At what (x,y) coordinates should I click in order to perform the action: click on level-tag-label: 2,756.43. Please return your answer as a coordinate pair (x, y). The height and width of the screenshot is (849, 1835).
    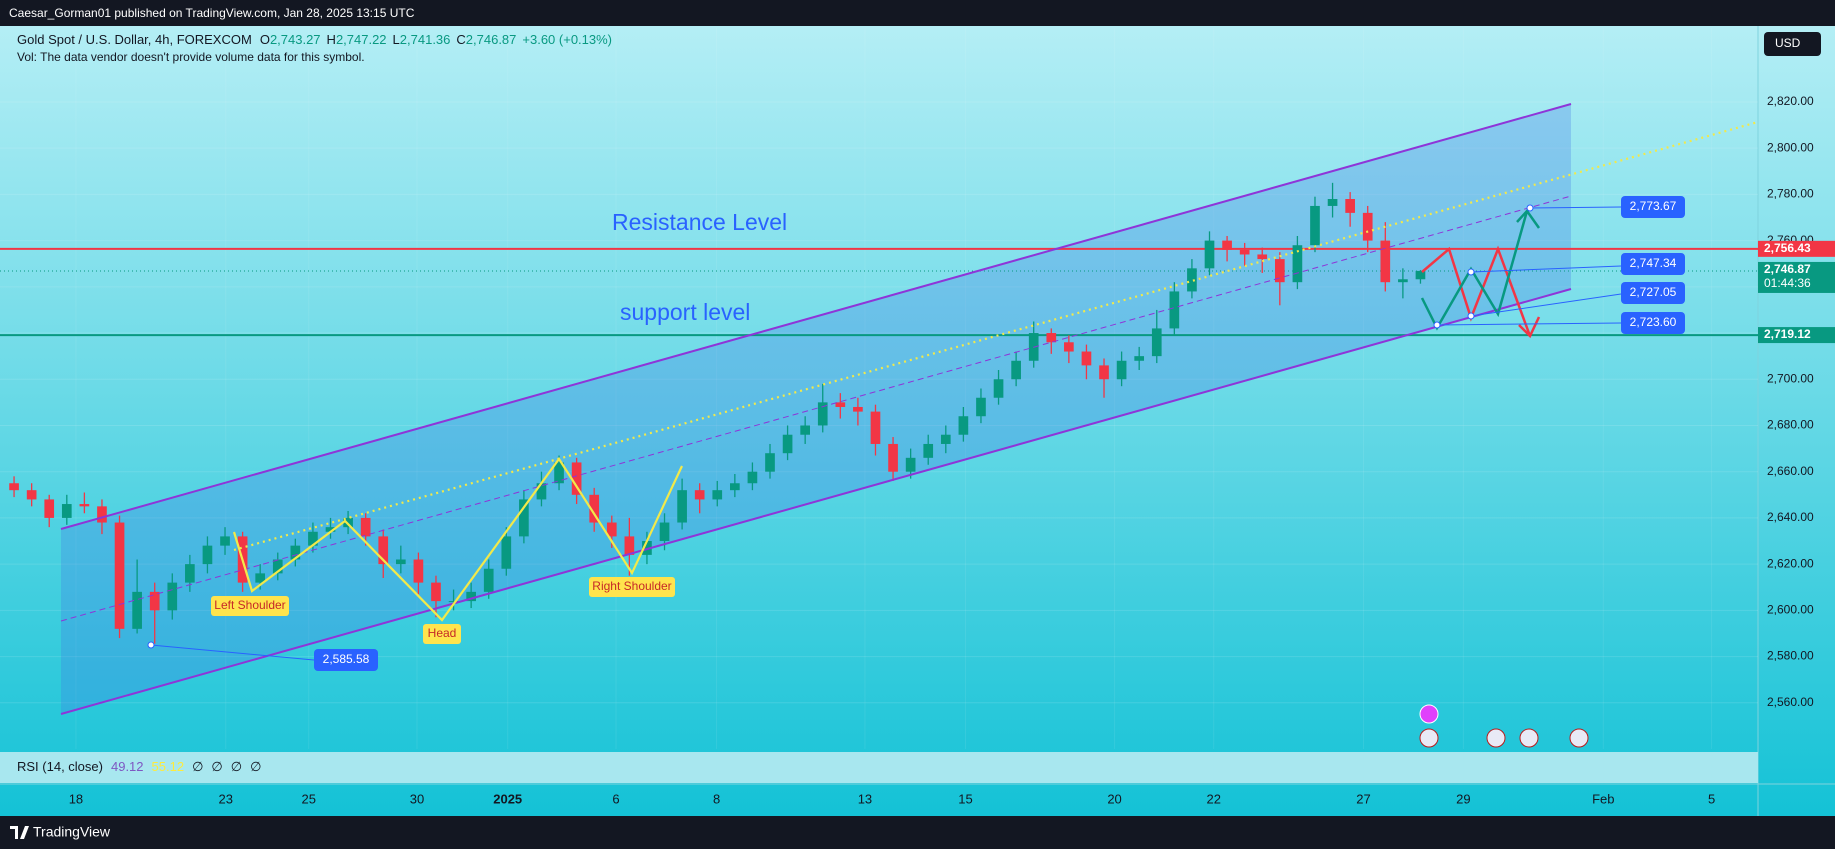
    Looking at the image, I should click on (1787, 248).